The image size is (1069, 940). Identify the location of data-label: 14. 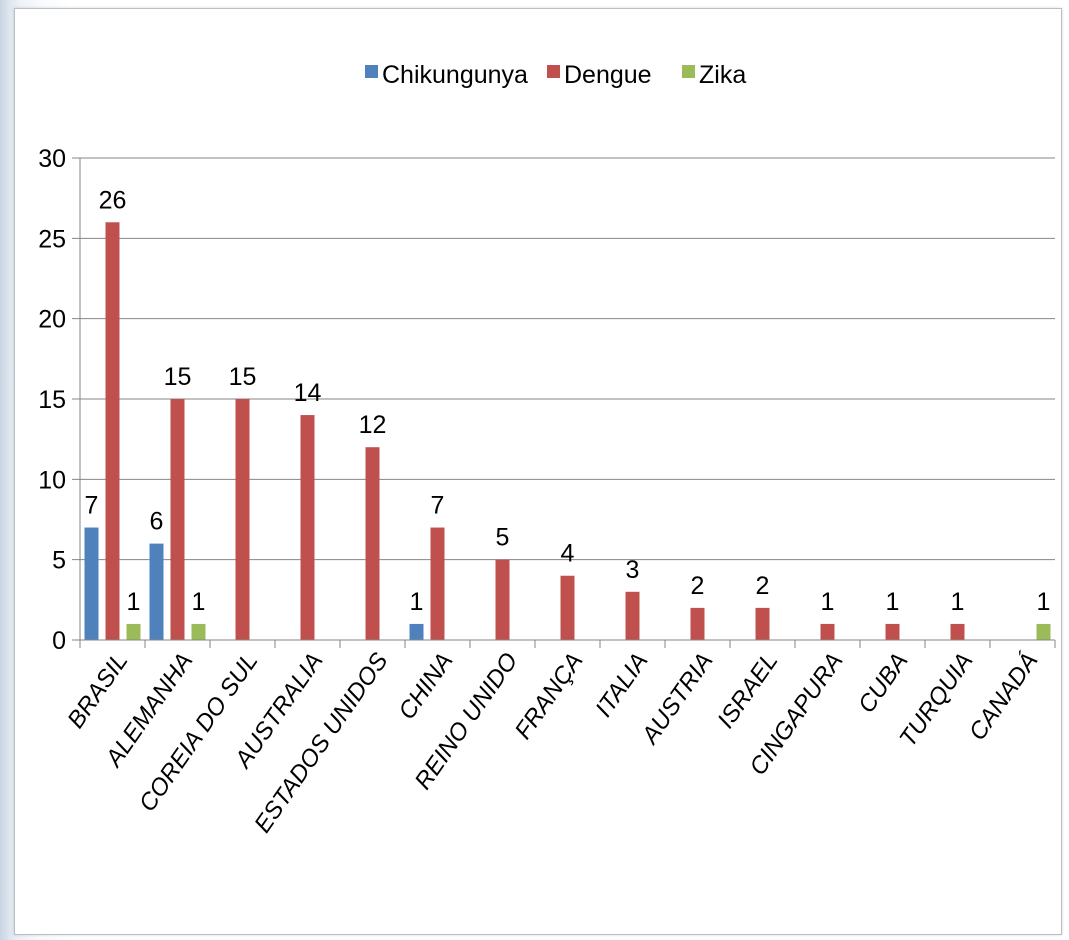
(308, 393).